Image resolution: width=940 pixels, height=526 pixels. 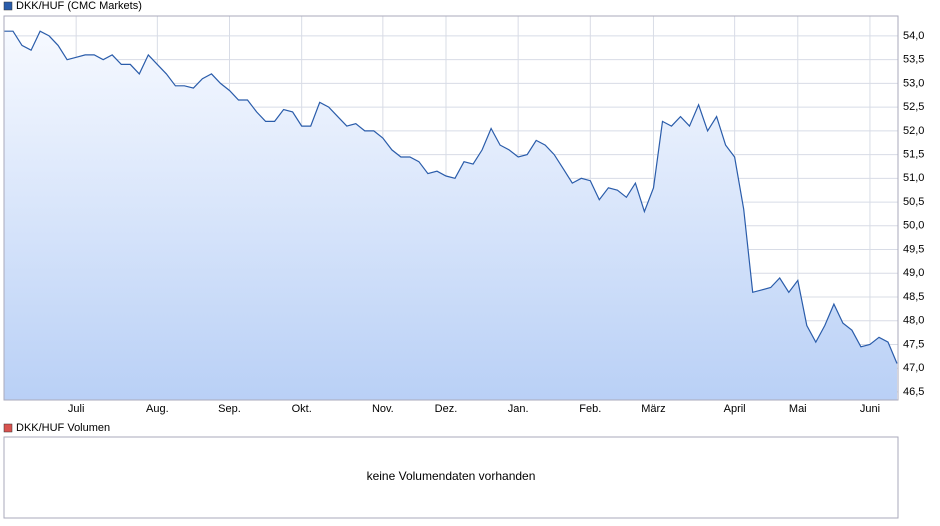 What do you see at coordinates (913, 202) in the screenshot?
I see `y-tick-label: 50,5` at bounding box center [913, 202].